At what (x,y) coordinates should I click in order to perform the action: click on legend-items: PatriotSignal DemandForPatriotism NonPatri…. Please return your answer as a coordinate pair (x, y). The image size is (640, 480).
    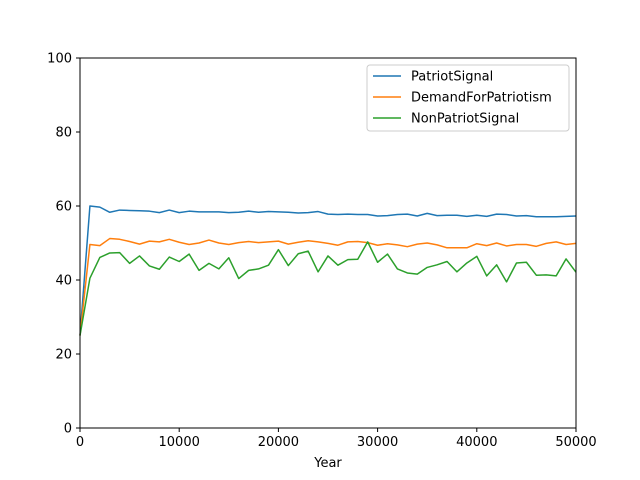
    Looking at the image, I should click on (462, 98).